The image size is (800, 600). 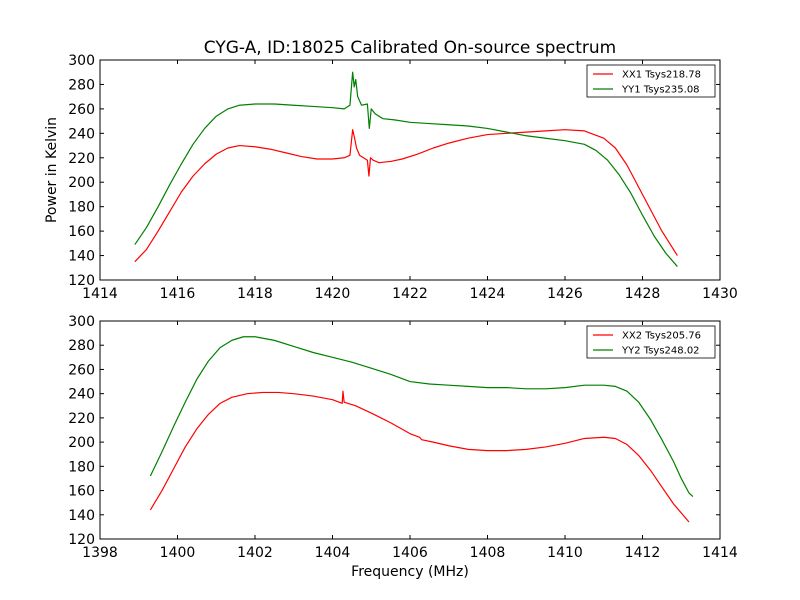 I want to click on x-tick-label: 1406, so click(x=410, y=553).